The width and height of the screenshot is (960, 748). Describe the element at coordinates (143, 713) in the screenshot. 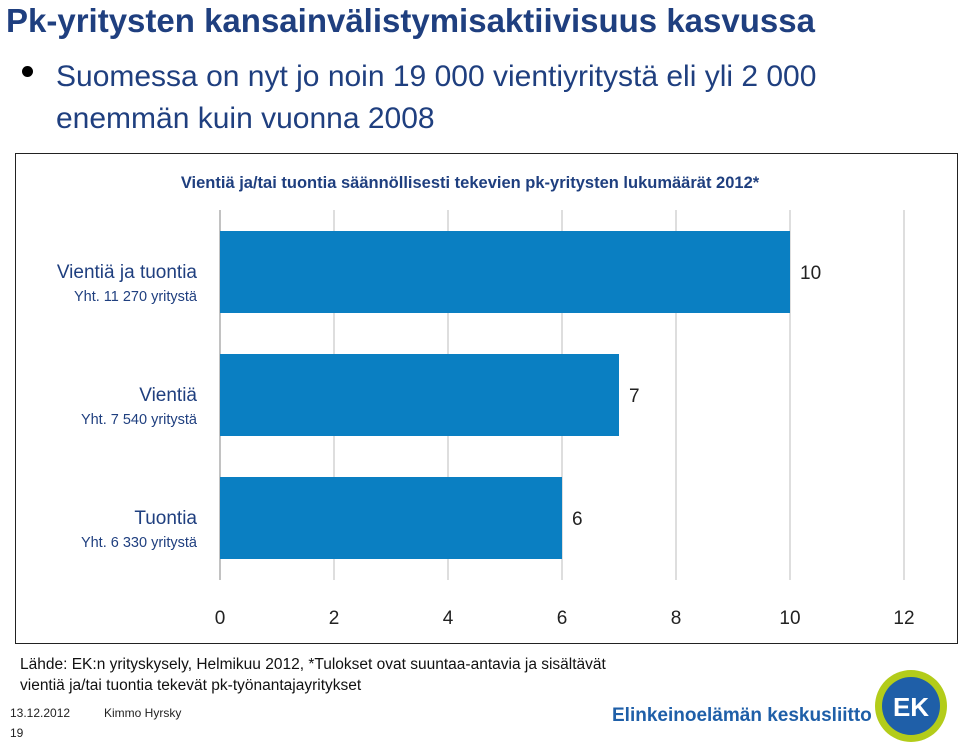

I see `footer-author: Kimmo Hyrsky` at that location.